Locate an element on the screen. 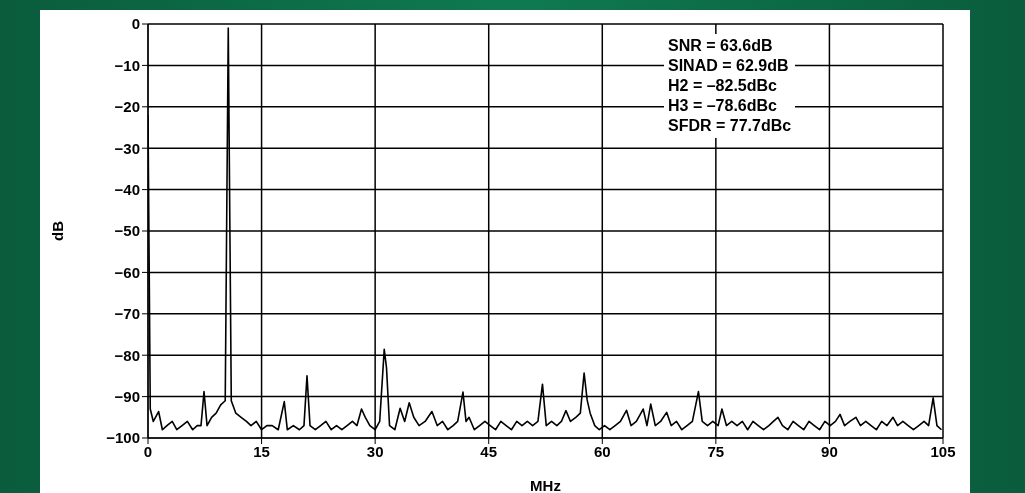 The width and height of the screenshot is (1025, 493). annotation: H3 = –78.6dBc is located at coordinates (723, 106).